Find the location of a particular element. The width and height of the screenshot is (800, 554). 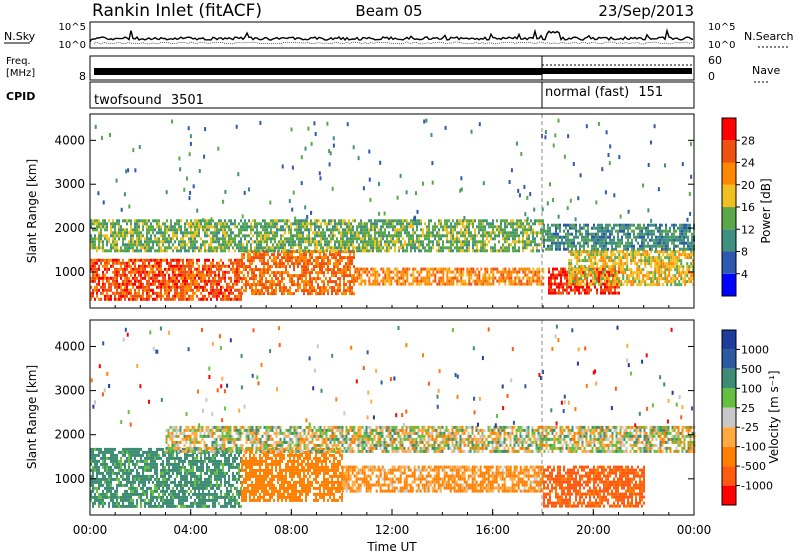

cpid-program-2: normal (fast) 151 is located at coordinates (604, 92).